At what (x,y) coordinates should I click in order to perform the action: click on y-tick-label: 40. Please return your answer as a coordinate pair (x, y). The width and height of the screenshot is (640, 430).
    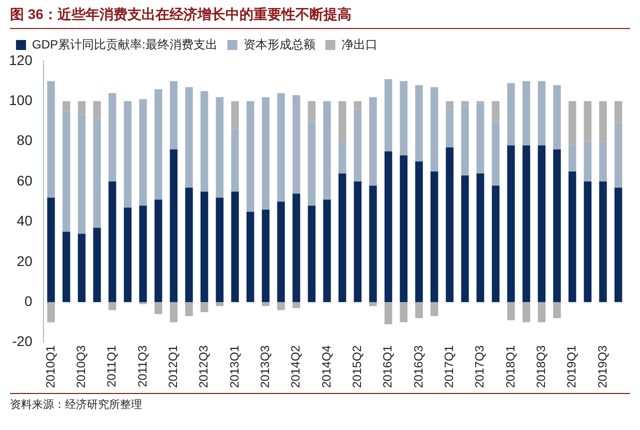
    Looking at the image, I should click on (24, 220).